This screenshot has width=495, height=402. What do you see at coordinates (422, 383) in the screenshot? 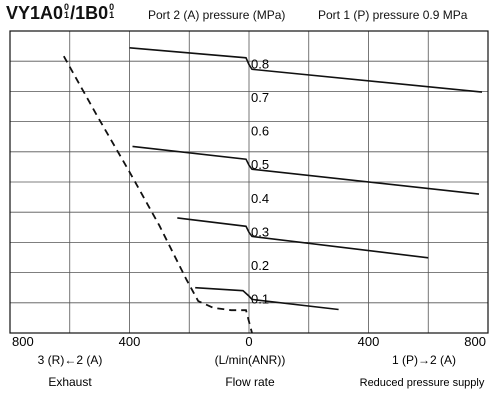
I see `reduced-pressure-caption: Reduced pressure supply` at bounding box center [422, 383].